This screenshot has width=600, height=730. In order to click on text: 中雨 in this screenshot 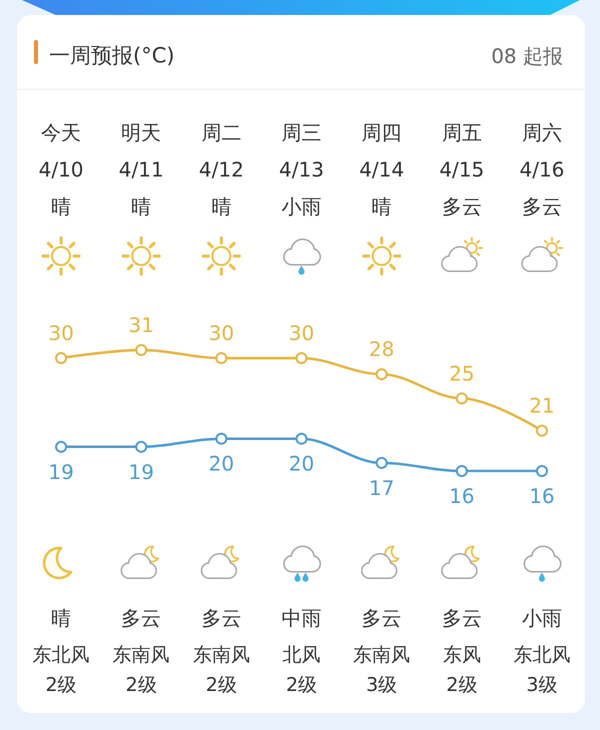, I will do `click(302, 618)`.